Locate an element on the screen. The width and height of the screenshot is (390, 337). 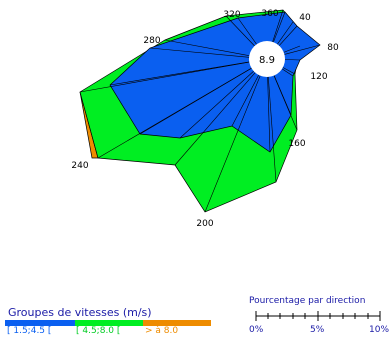
speed-group-1-swatch is located at coordinates (40, 323).